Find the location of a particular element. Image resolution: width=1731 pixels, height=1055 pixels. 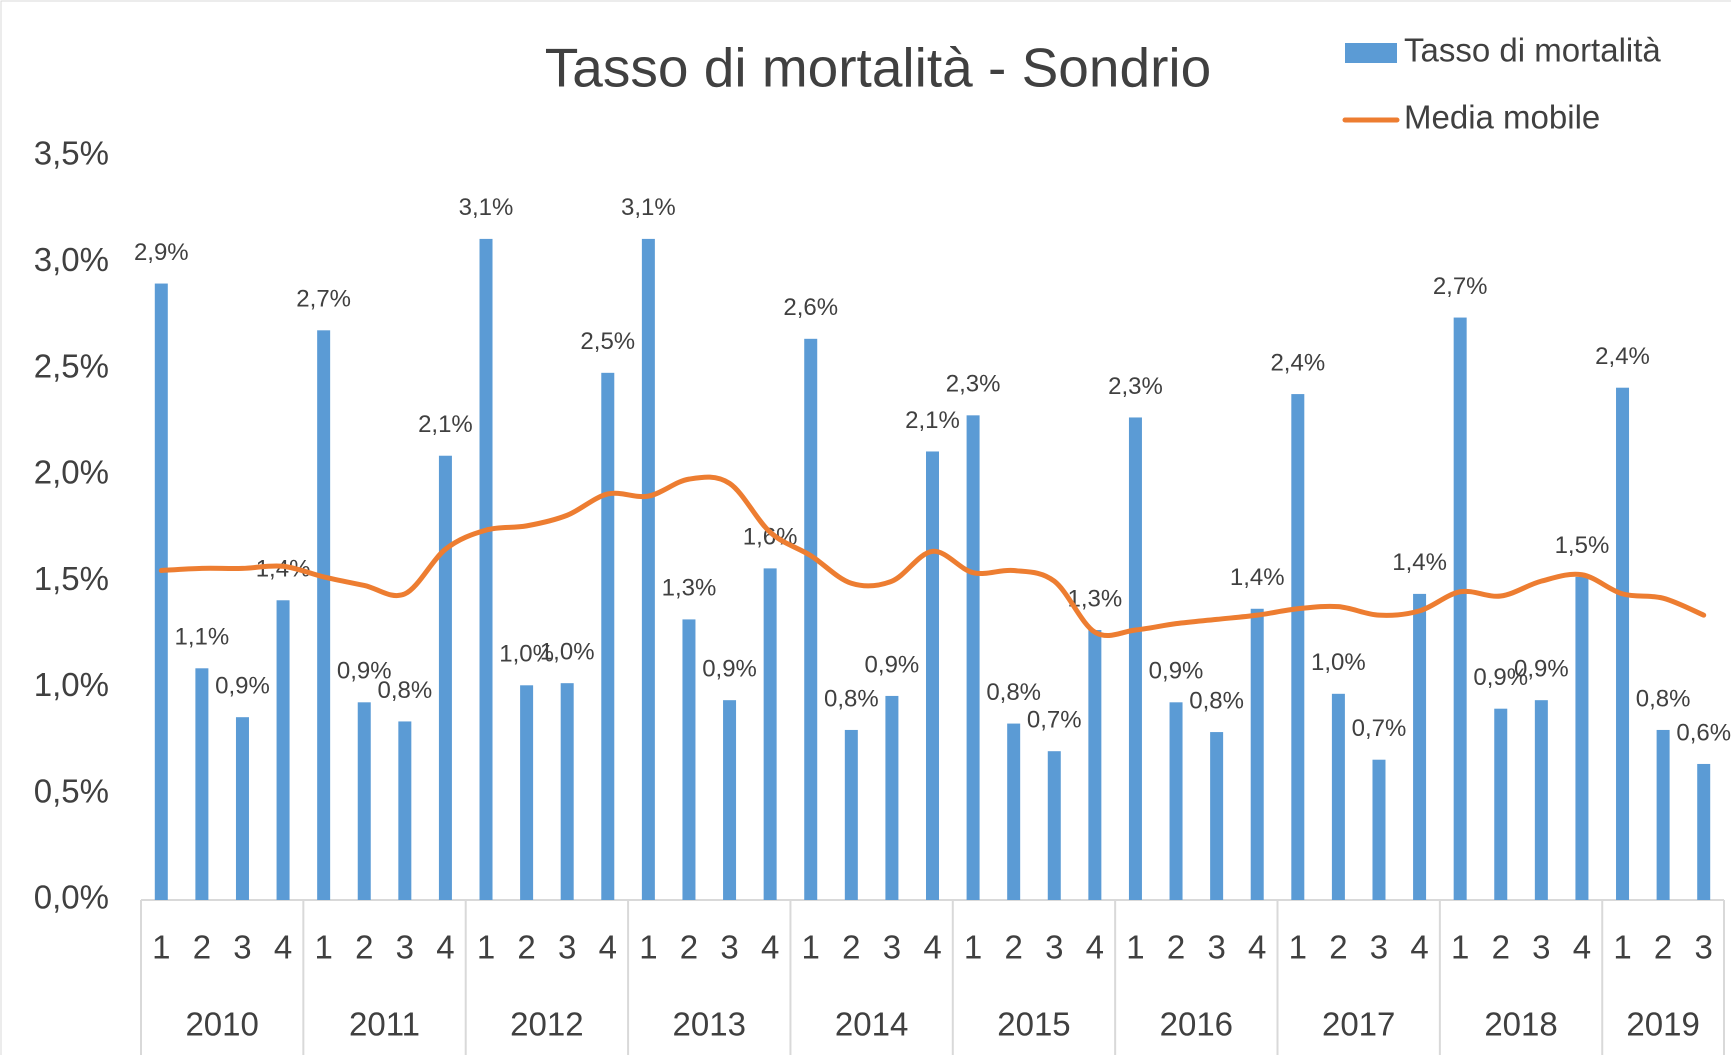

year-label: 2013 is located at coordinates (709, 1024).